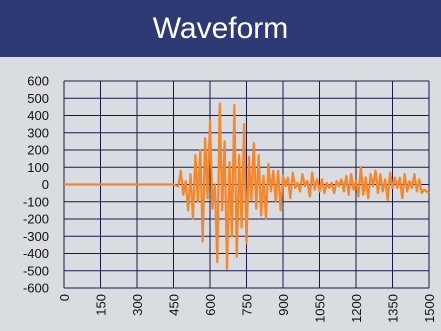  I want to click on y-tick-label: -100, so click(36, 201).